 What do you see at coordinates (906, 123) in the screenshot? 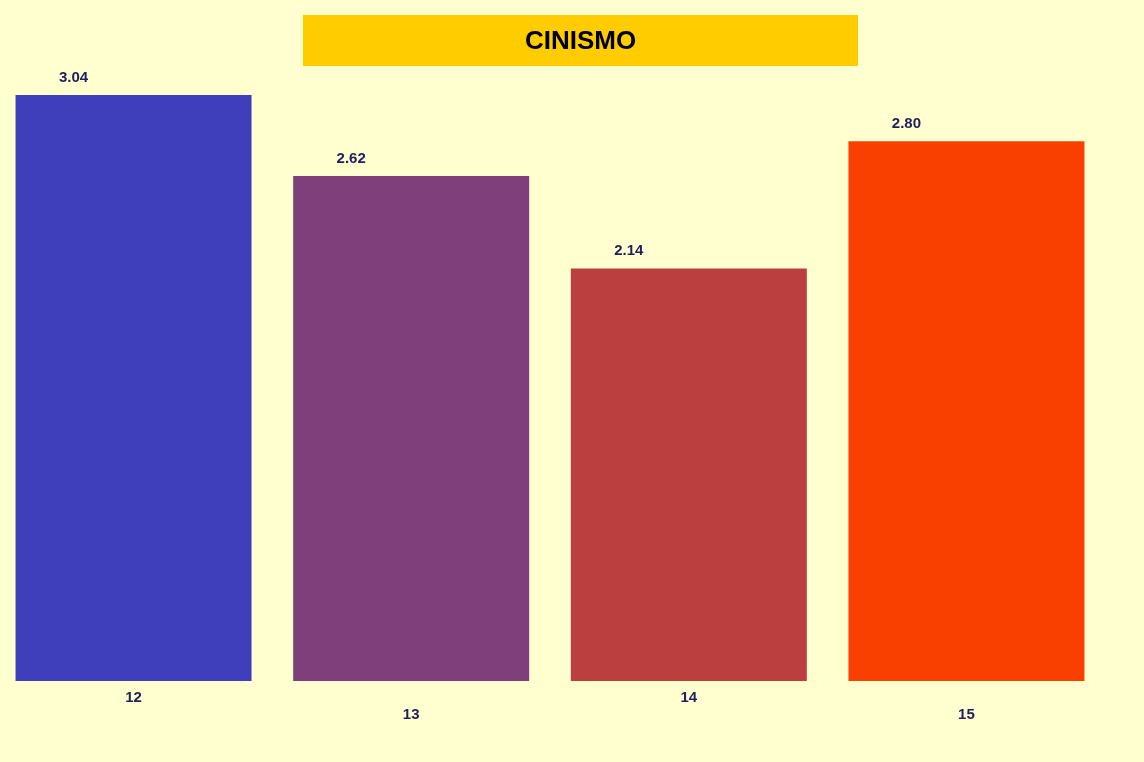
I see `data-label: 2.80` at bounding box center [906, 123].